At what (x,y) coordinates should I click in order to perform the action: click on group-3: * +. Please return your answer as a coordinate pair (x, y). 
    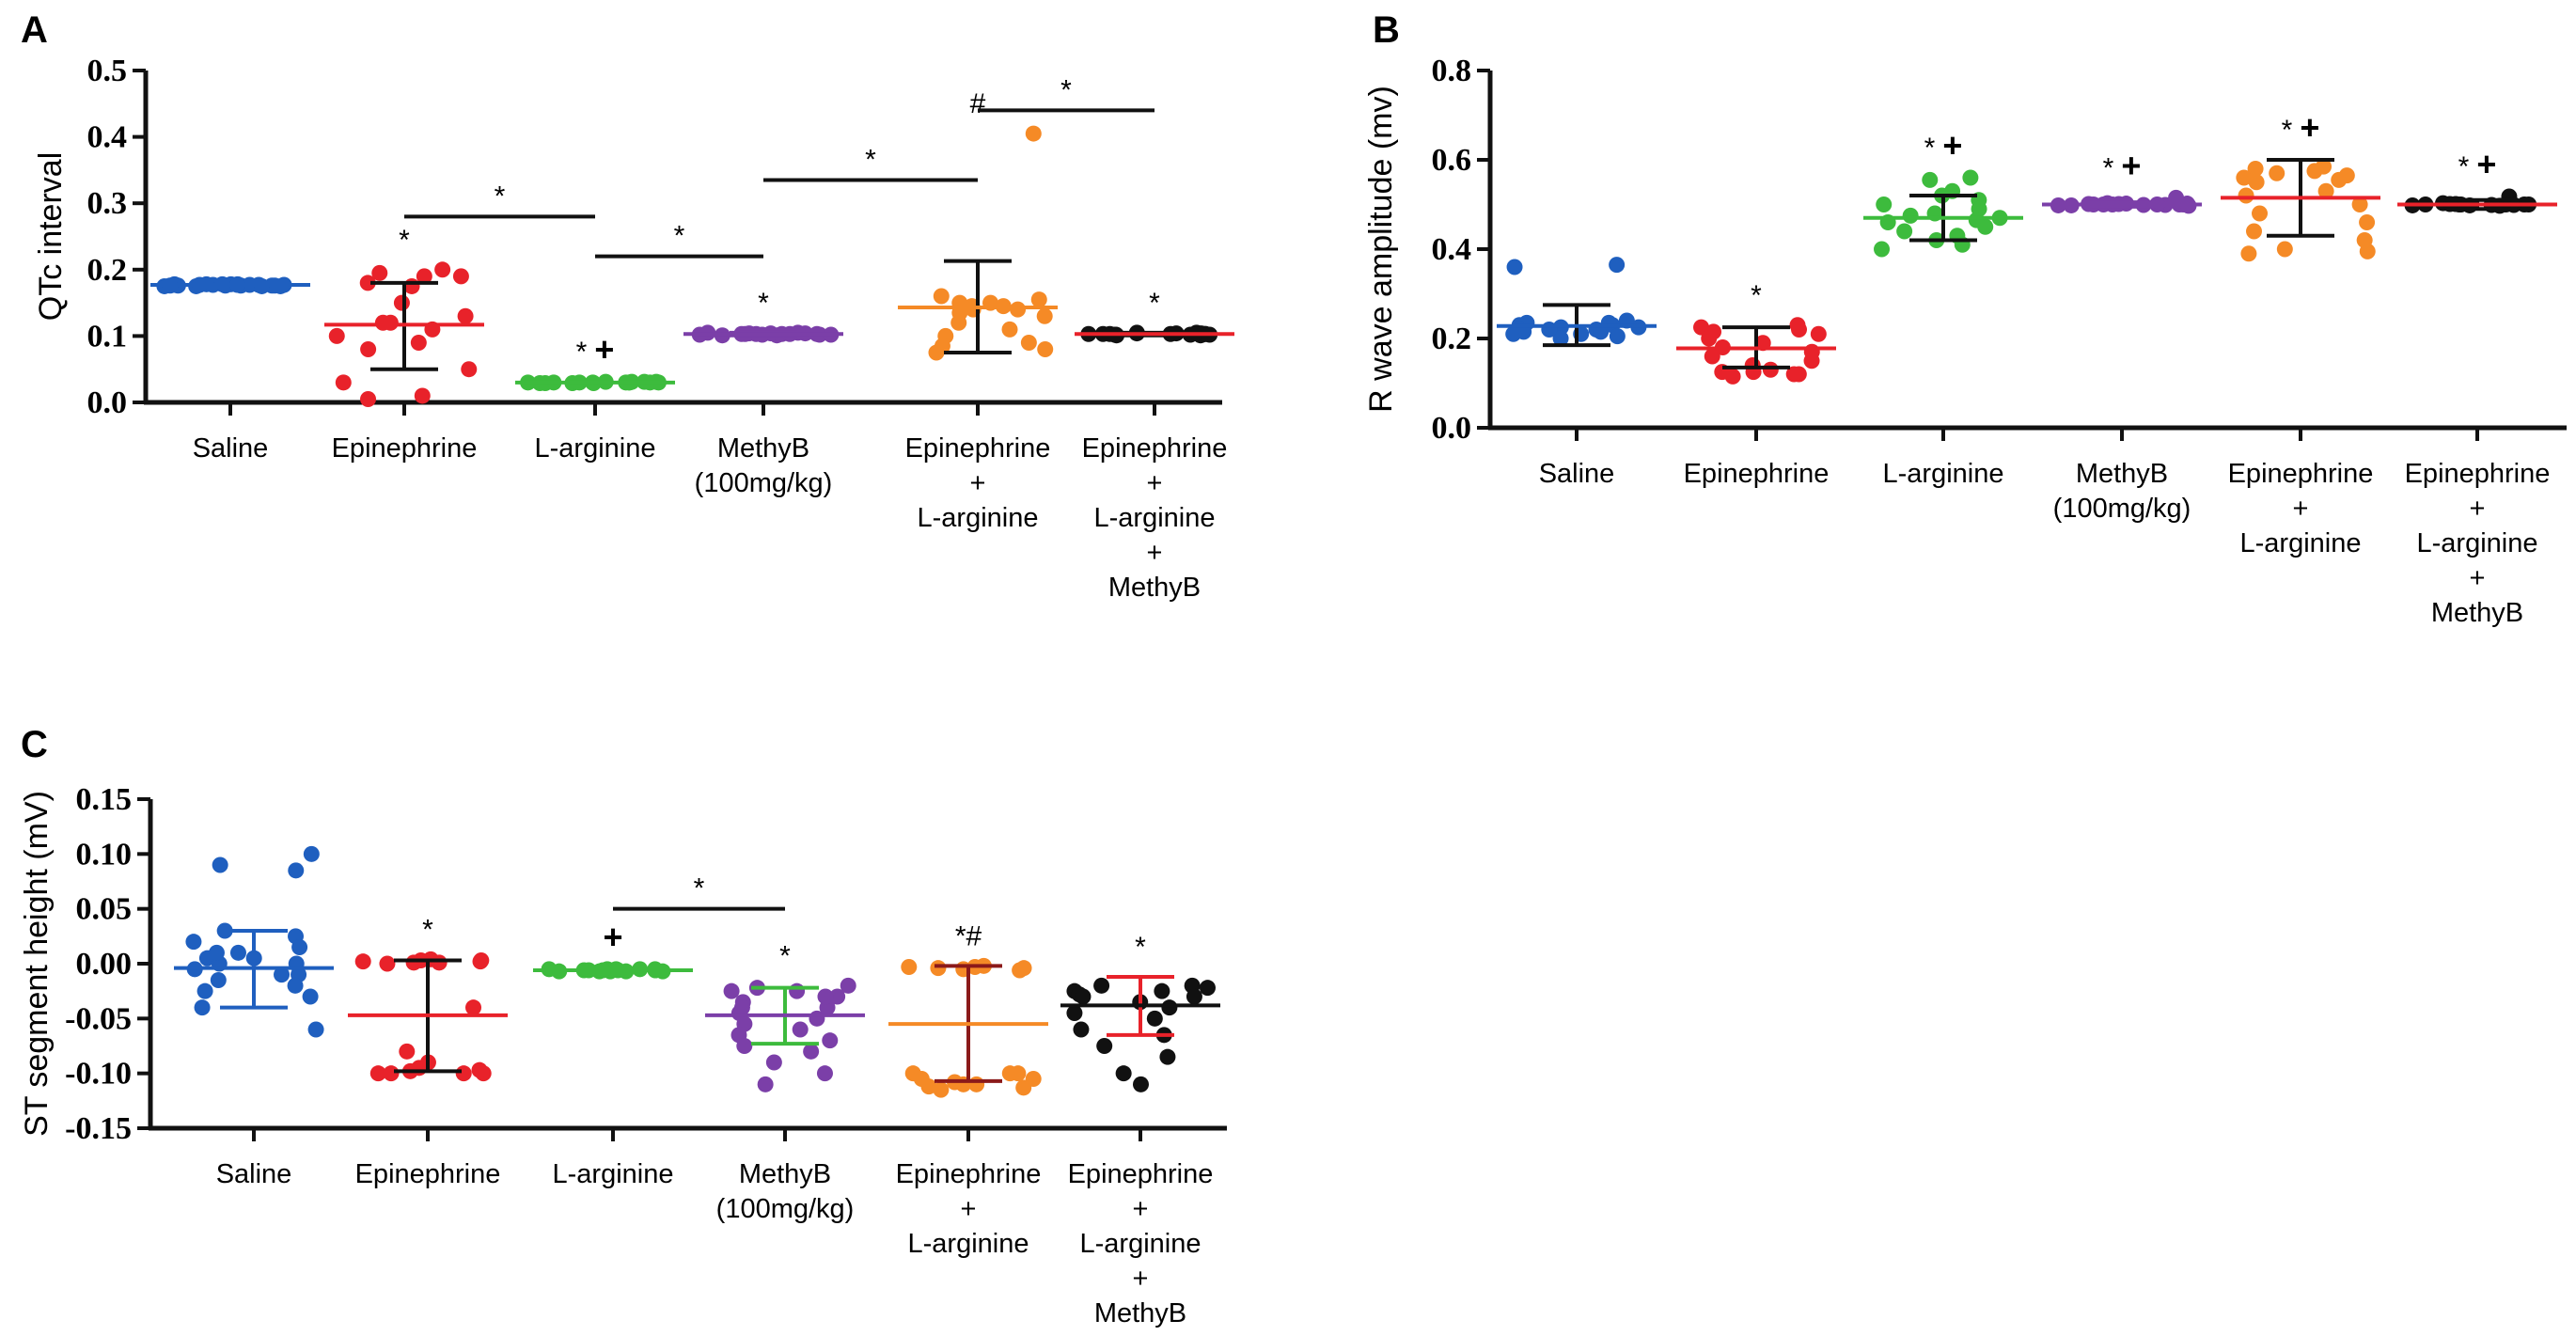
    Looking at the image, I should click on (2122, 180).